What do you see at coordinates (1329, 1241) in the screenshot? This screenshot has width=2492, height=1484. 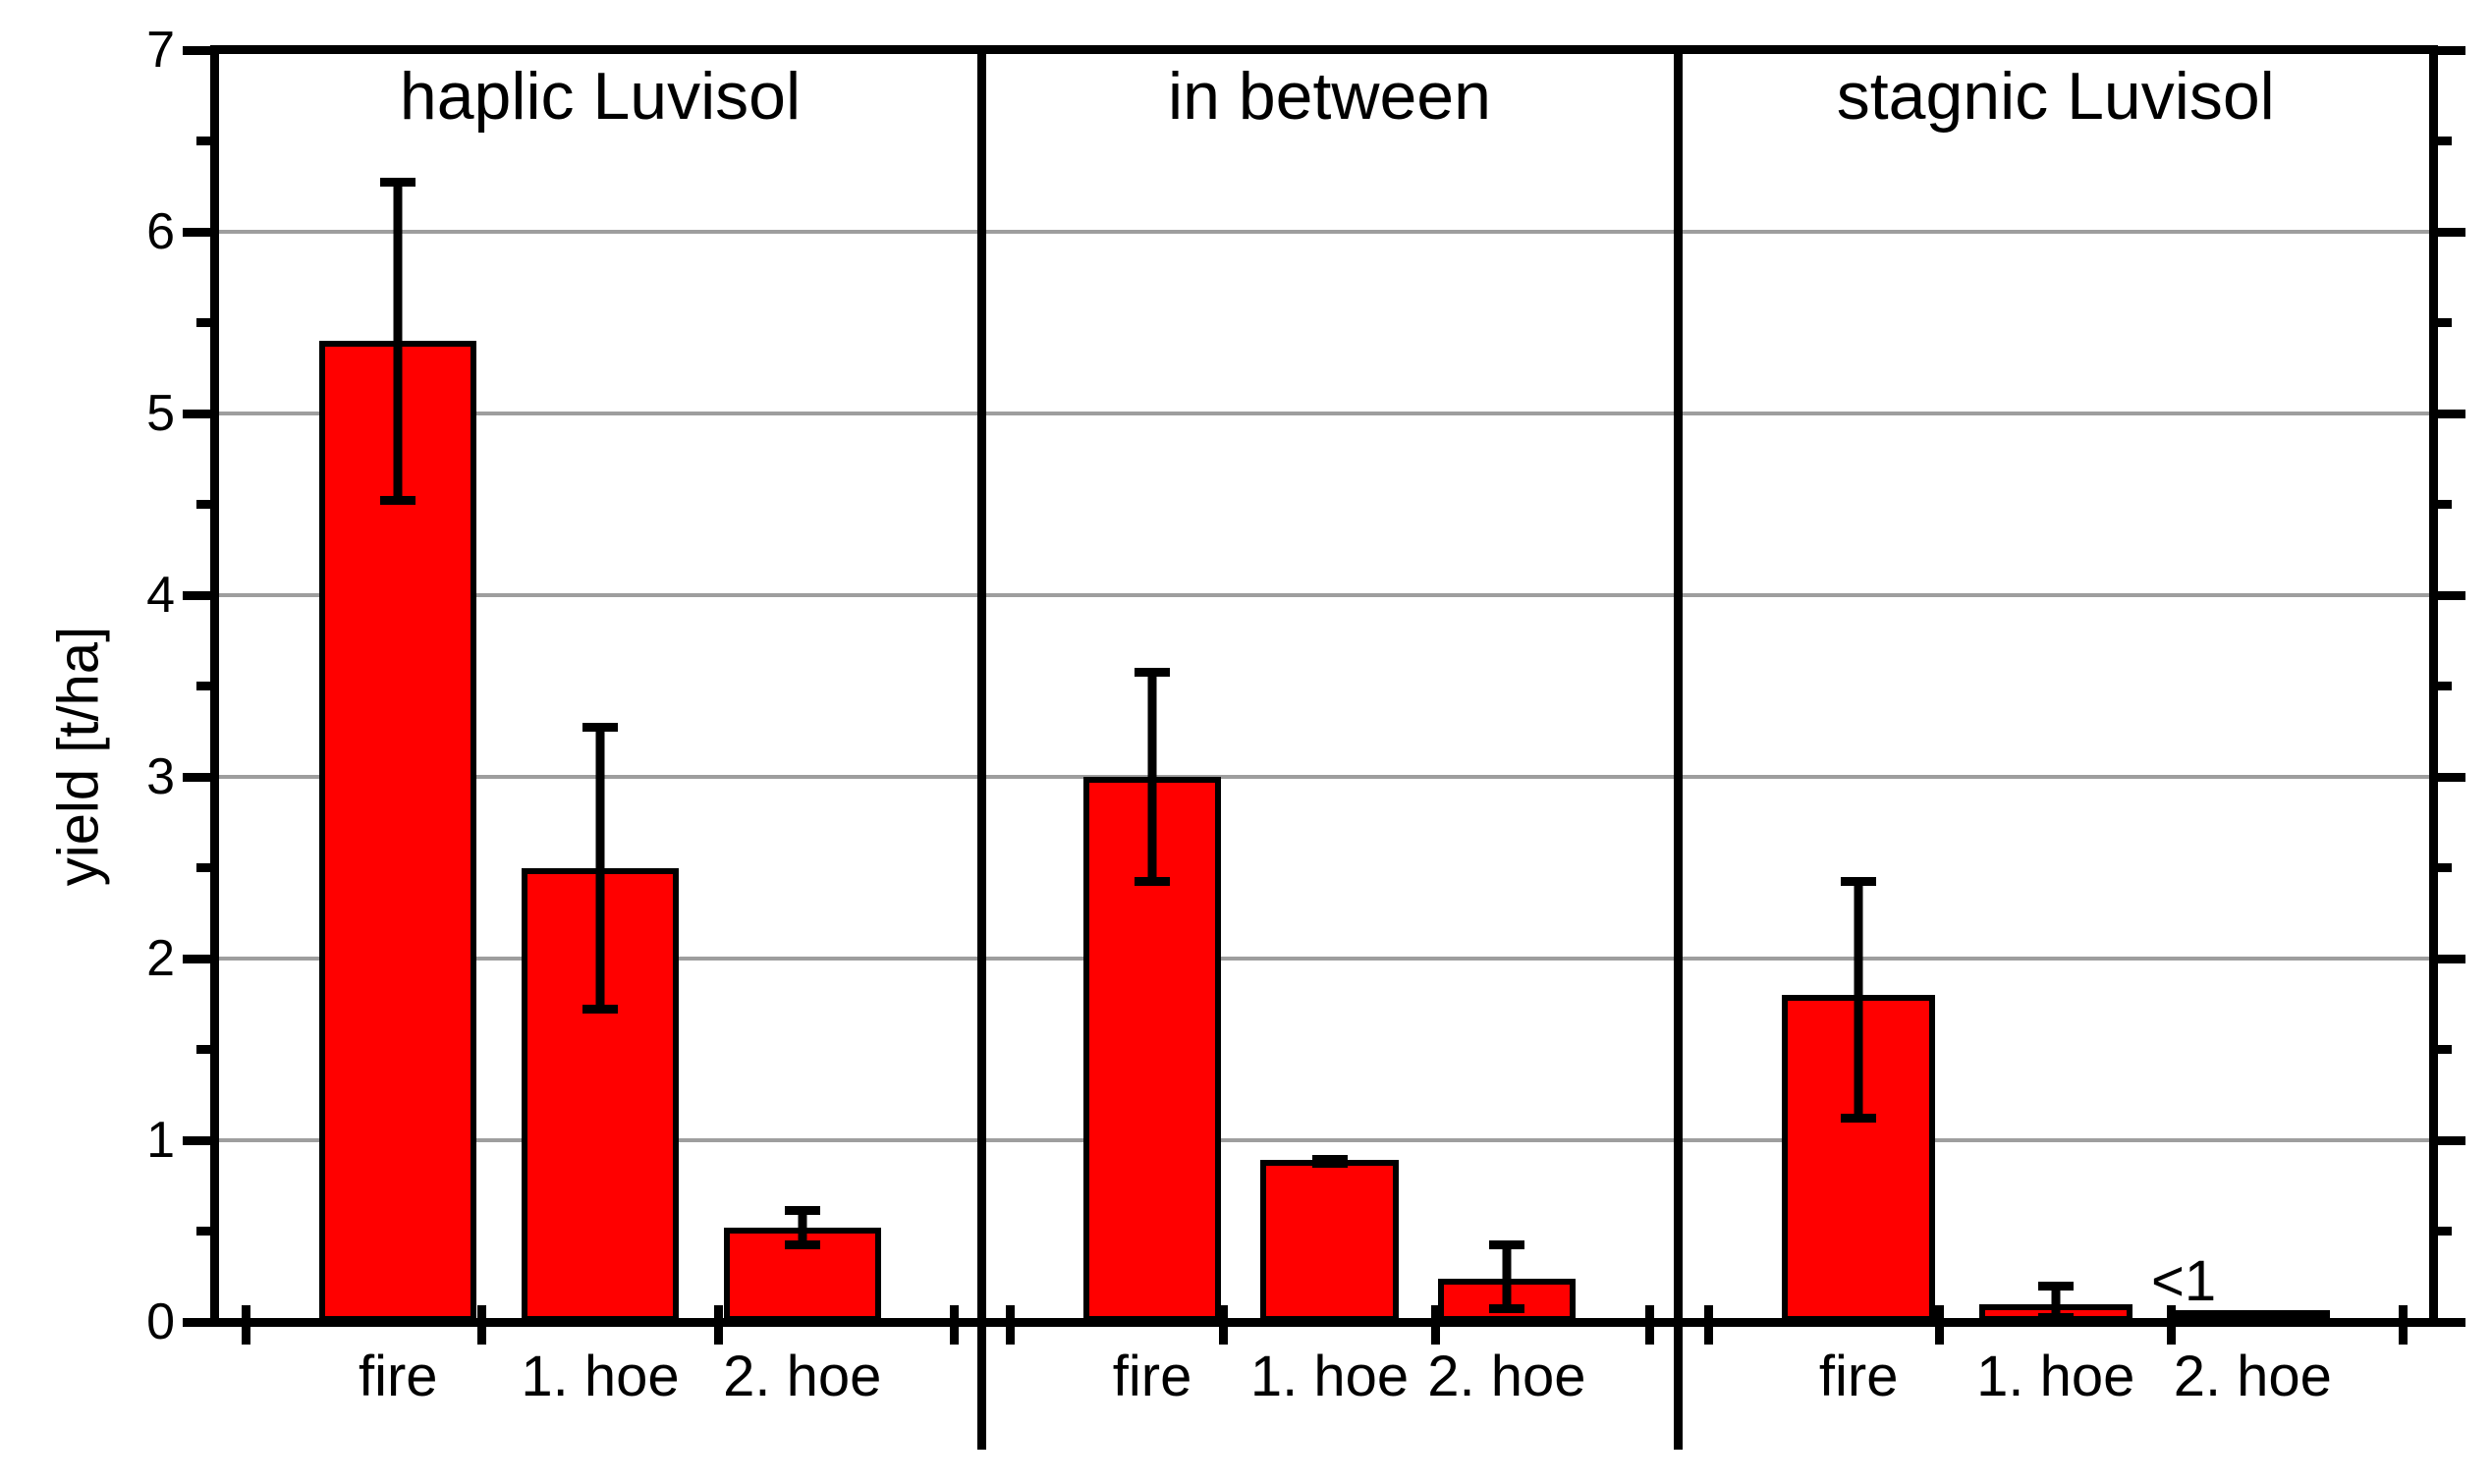 I see `bar-in-between-1-hoe` at bounding box center [1329, 1241].